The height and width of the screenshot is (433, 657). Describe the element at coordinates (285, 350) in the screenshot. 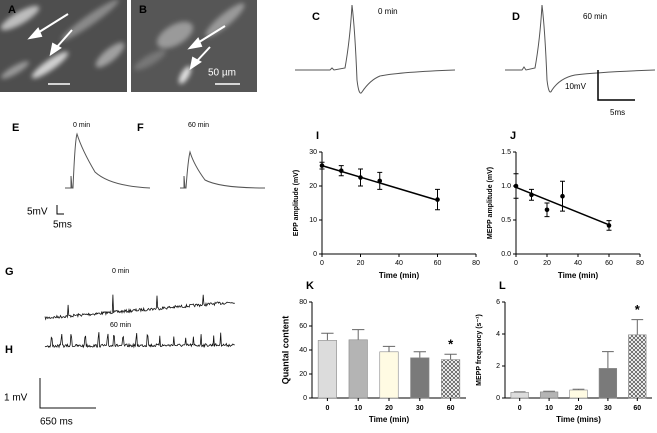

I see `y-axis-label: Quantal content` at that location.